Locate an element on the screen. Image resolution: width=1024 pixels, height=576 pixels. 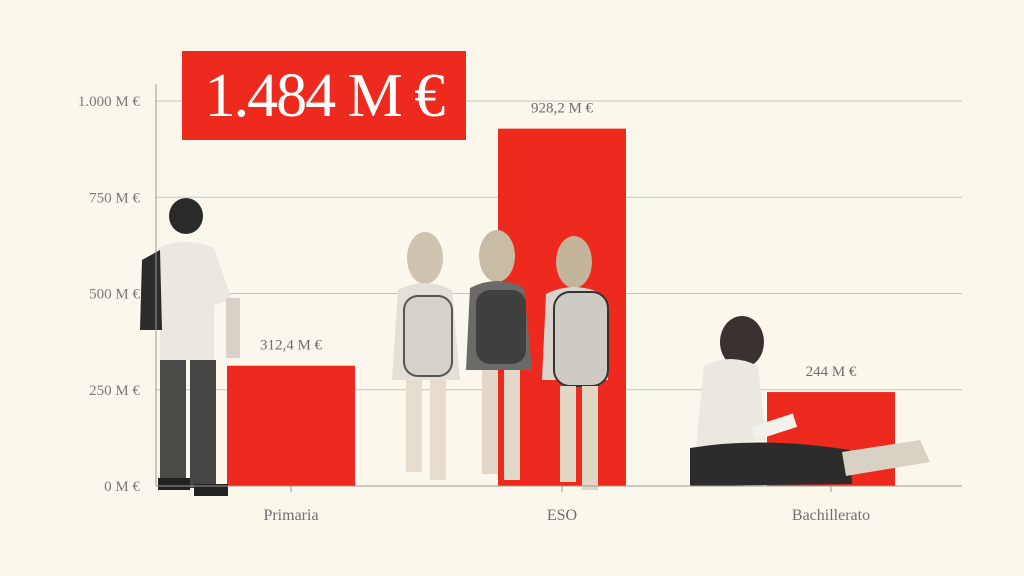
x-tick-label: Bachillerato is located at coordinates (831, 515).